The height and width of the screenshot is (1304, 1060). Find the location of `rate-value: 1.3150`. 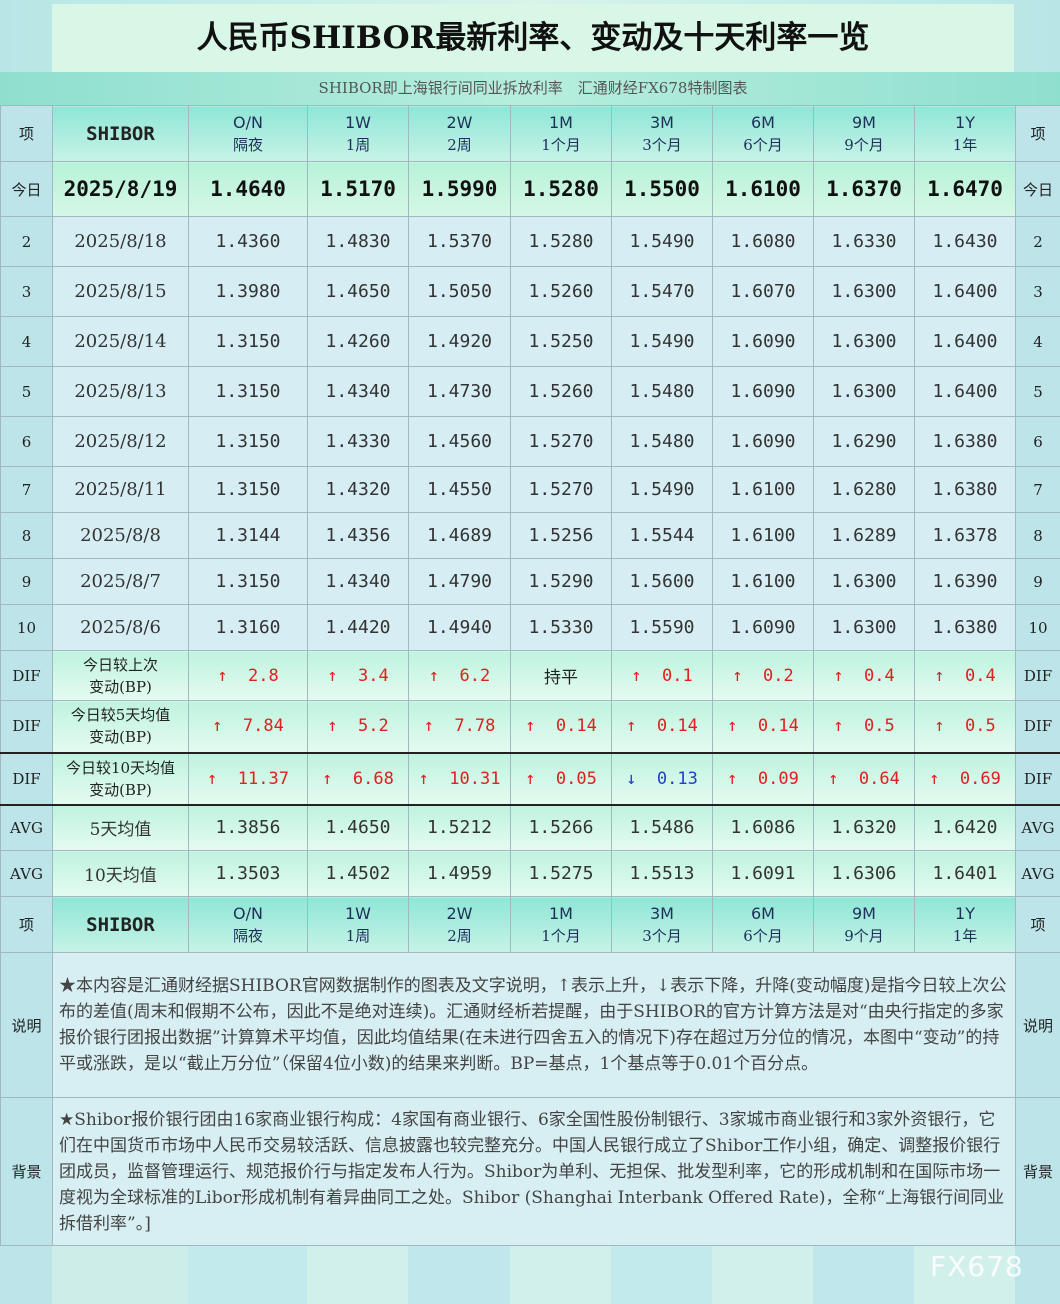

rate-value: 1.3150 is located at coordinates (248, 341).